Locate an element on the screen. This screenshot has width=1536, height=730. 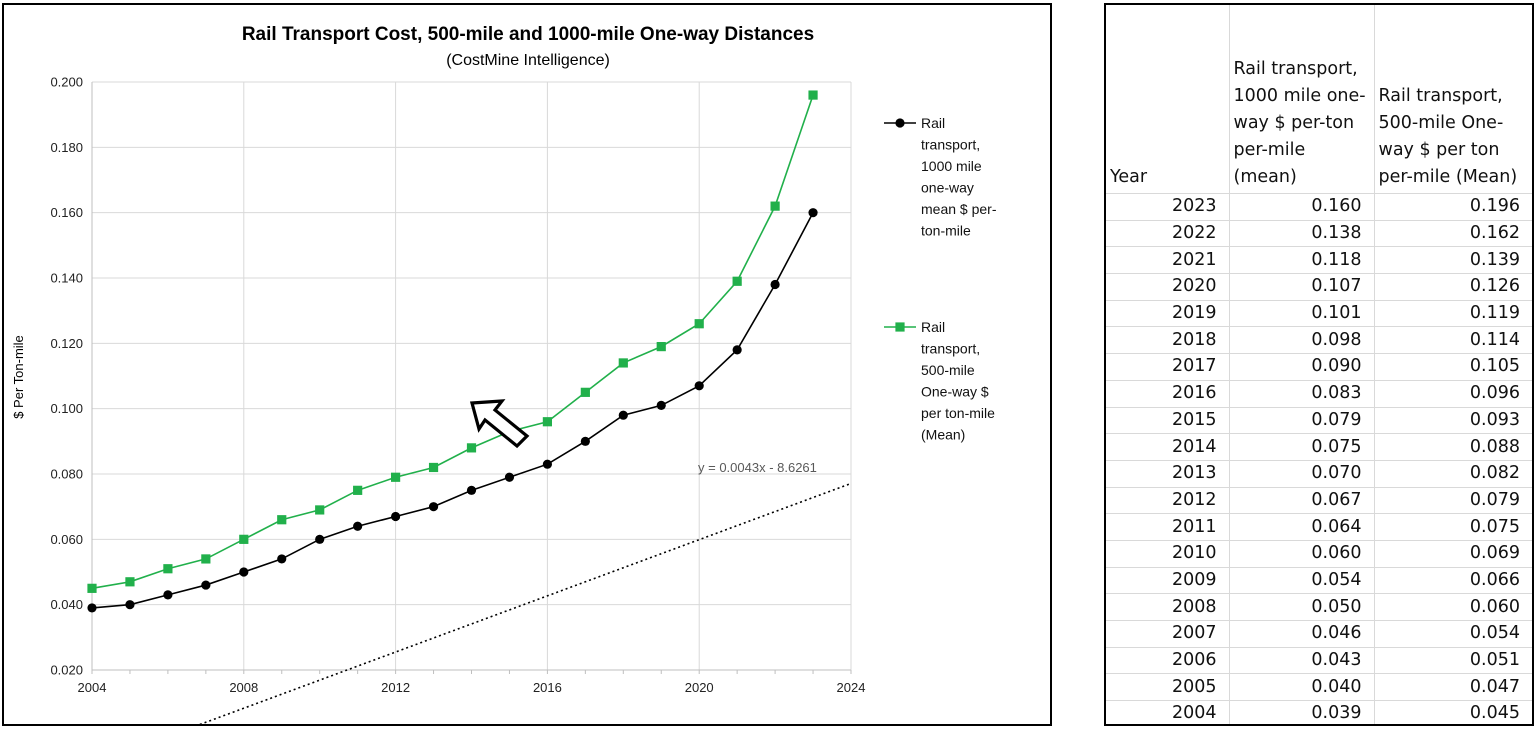
cell-1000-mile-cost: 0.090 is located at coordinates (1302, 367).